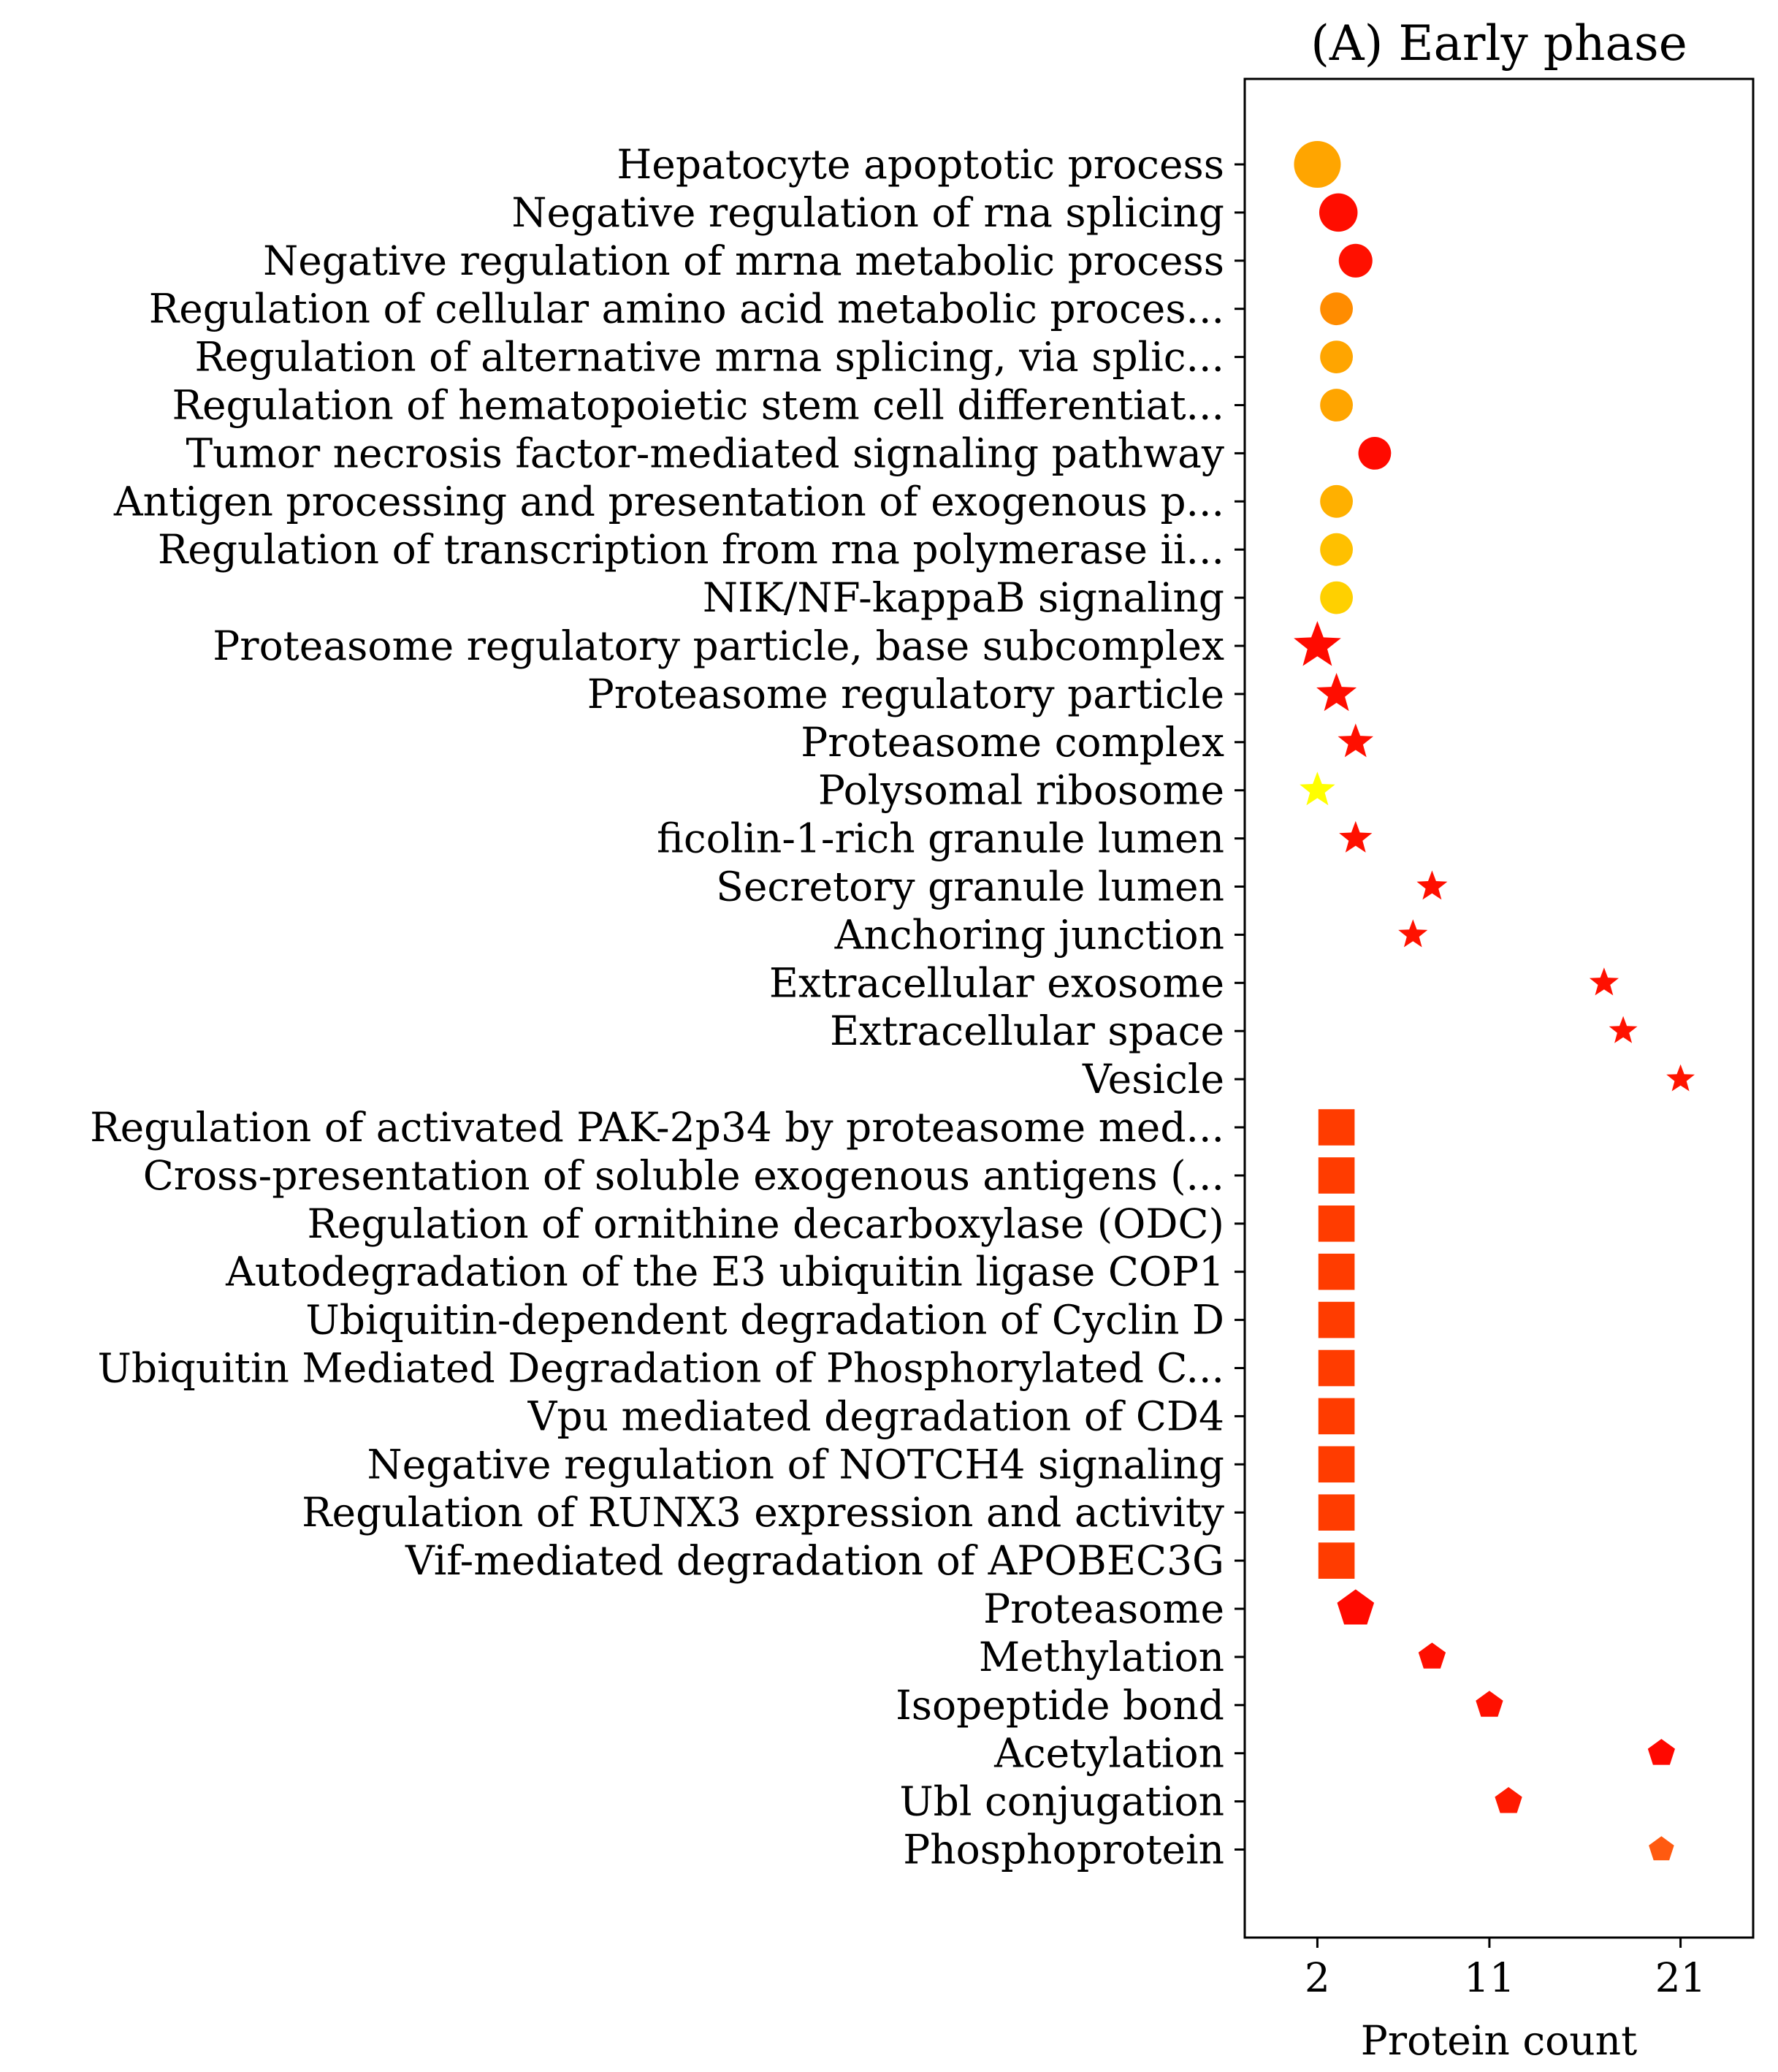  I want to click on y-tick-label: Anchoring junction, so click(1029, 934).